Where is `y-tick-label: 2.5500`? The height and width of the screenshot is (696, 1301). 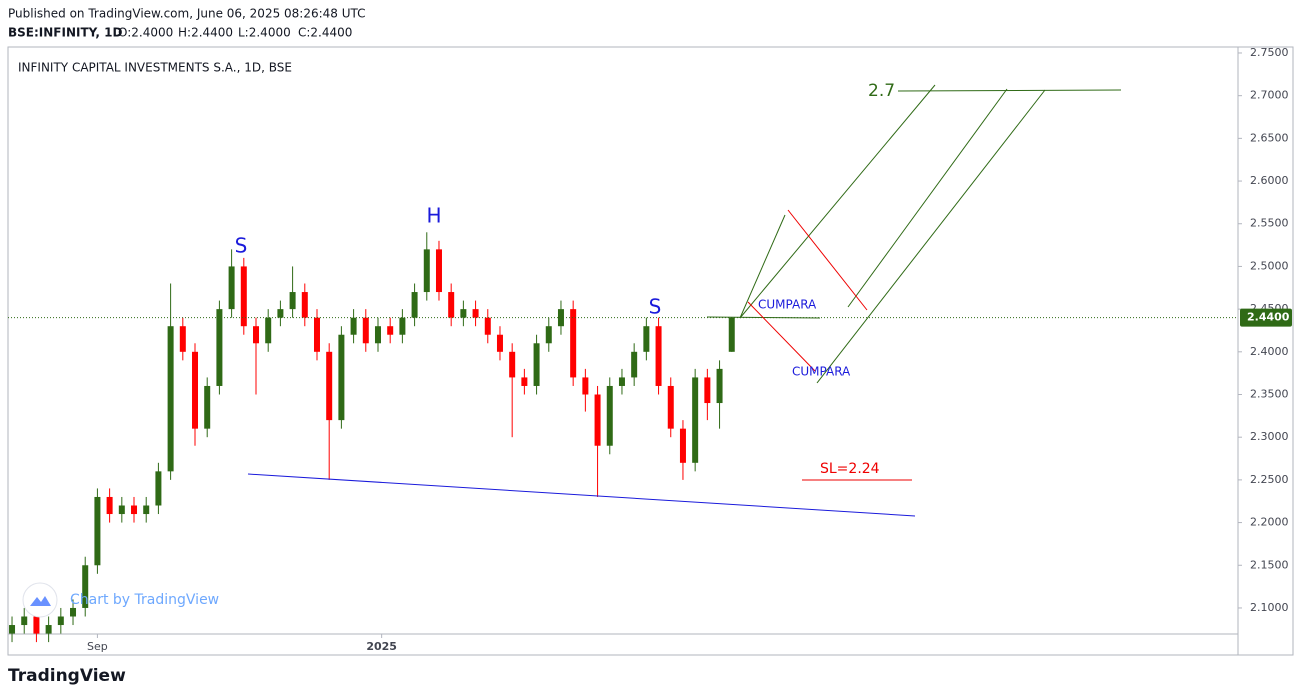
y-tick-label: 2.5500 is located at coordinates (1269, 223).